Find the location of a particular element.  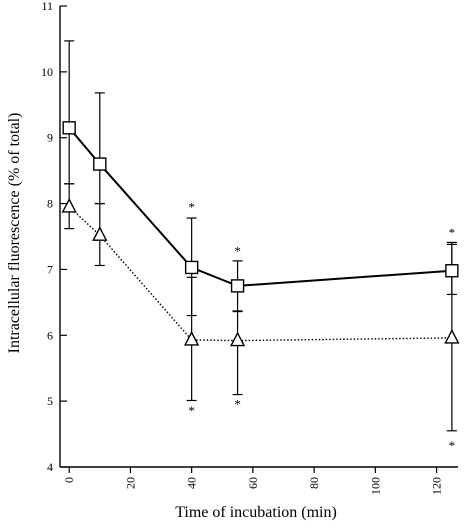

y-tick-label-5: 5 is located at coordinates (50, 401).